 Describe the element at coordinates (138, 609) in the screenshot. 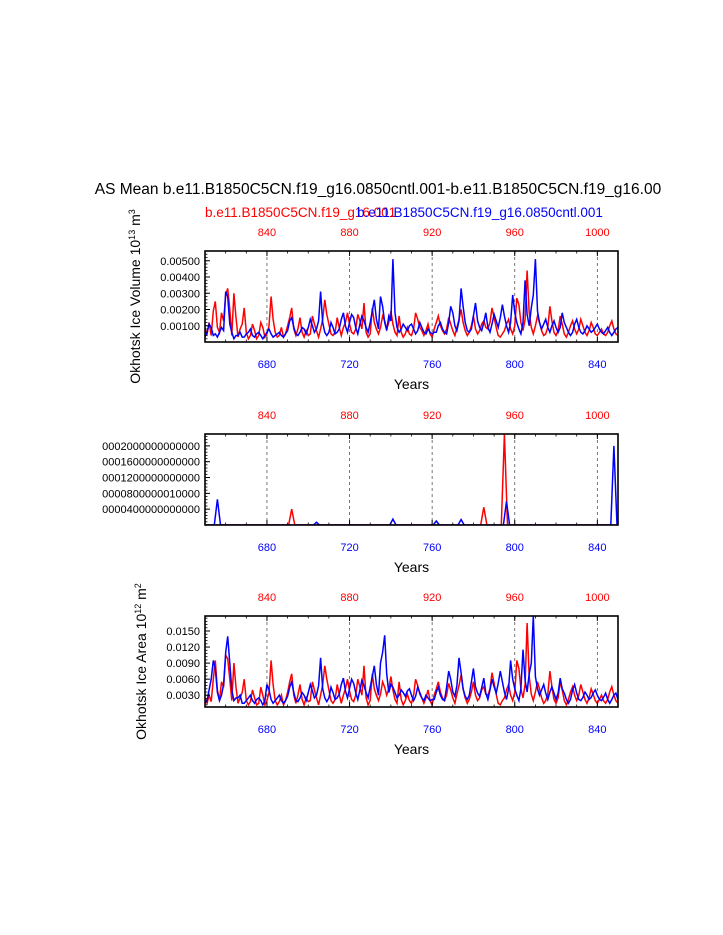

I see `y-axis-label-superscript: 12` at that location.